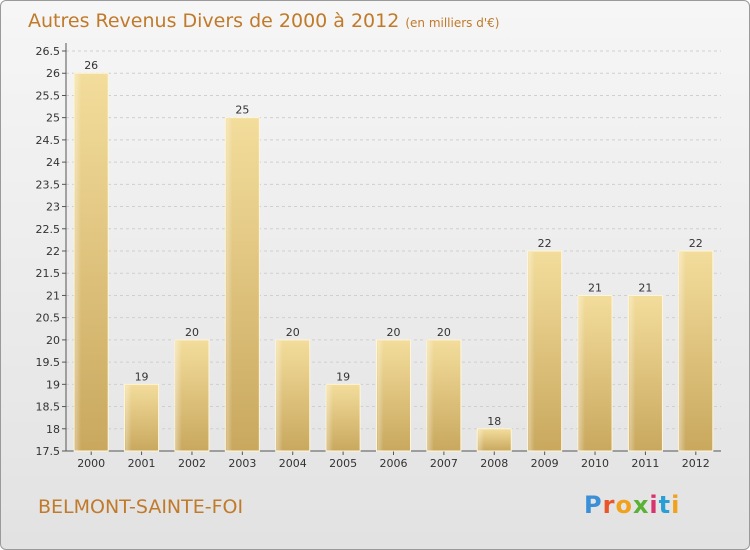 The height and width of the screenshot is (550, 750). I want to click on y-tick-label: 24, so click(53, 162).